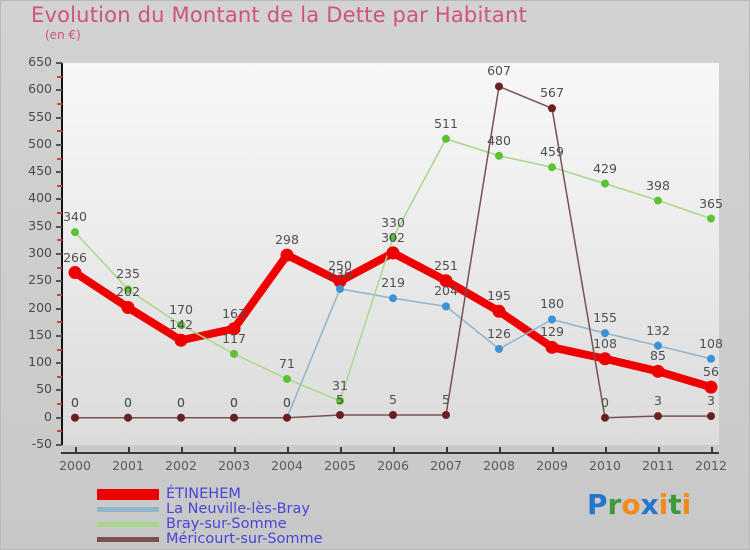 This screenshot has height=550, width=750. I want to click on y-axis-label: 300, so click(40, 252).